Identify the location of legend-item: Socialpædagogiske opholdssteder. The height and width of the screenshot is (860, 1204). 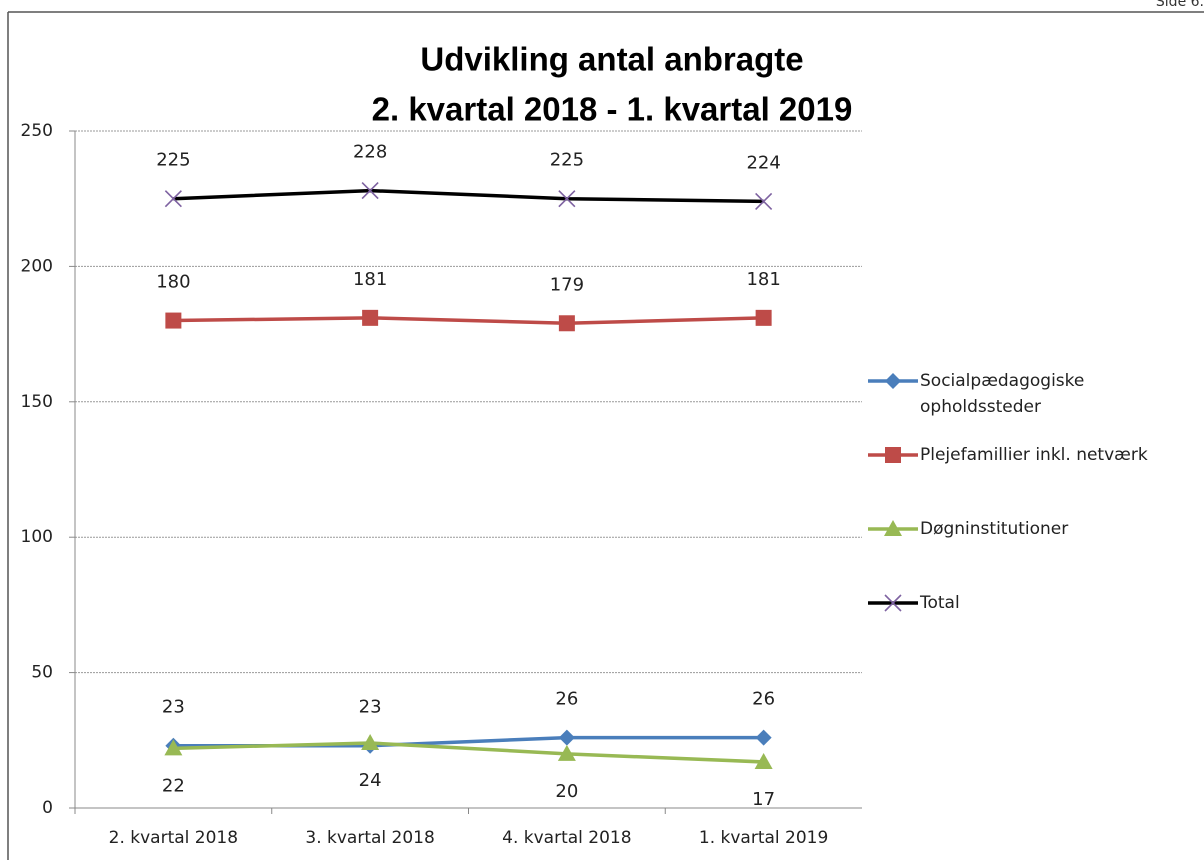
(1033, 394).